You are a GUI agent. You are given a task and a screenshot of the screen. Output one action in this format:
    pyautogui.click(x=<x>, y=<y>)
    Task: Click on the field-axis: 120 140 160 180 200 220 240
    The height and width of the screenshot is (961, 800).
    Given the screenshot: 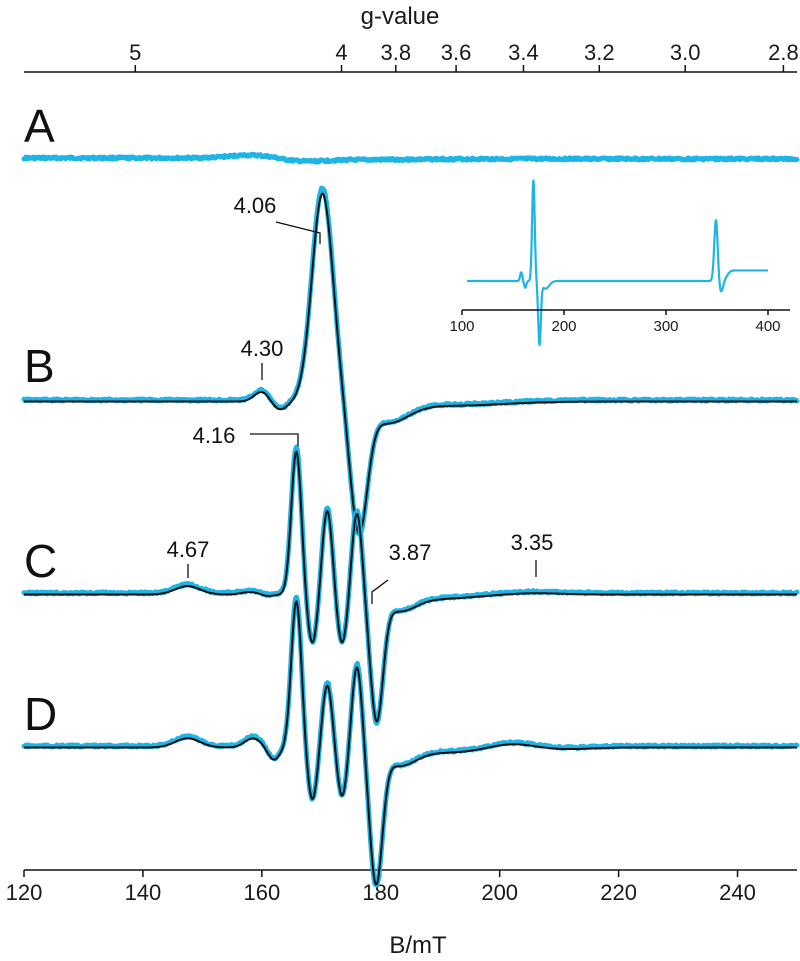 What is the action you would take?
    pyautogui.click(x=401, y=887)
    